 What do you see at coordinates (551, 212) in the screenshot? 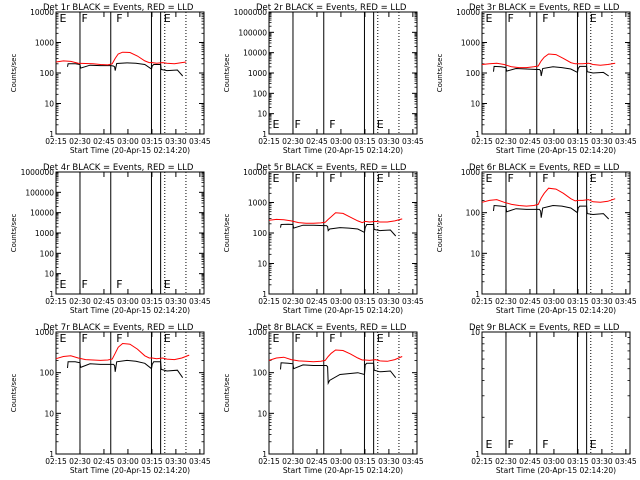
I see `series-line-events` at bounding box center [551, 212].